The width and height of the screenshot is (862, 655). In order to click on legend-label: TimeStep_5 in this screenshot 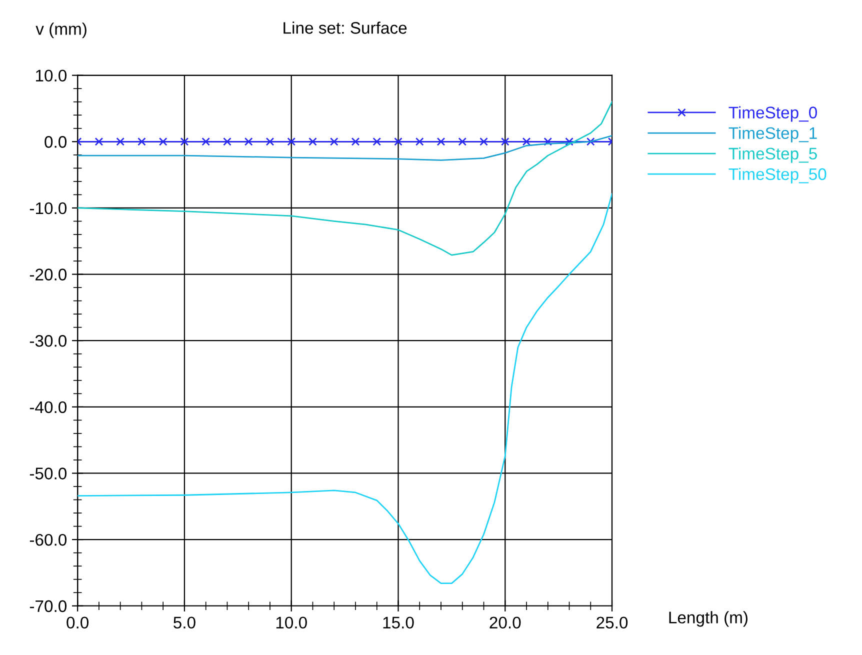, I will do `click(772, 155)`.